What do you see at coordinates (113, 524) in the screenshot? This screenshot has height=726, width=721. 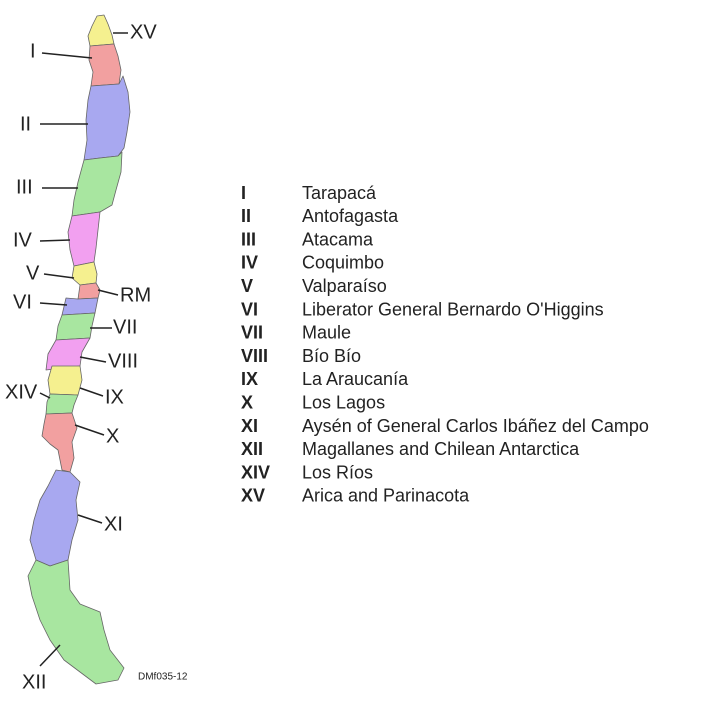 I see `region-label: XI` at bounding box center [113, 524].